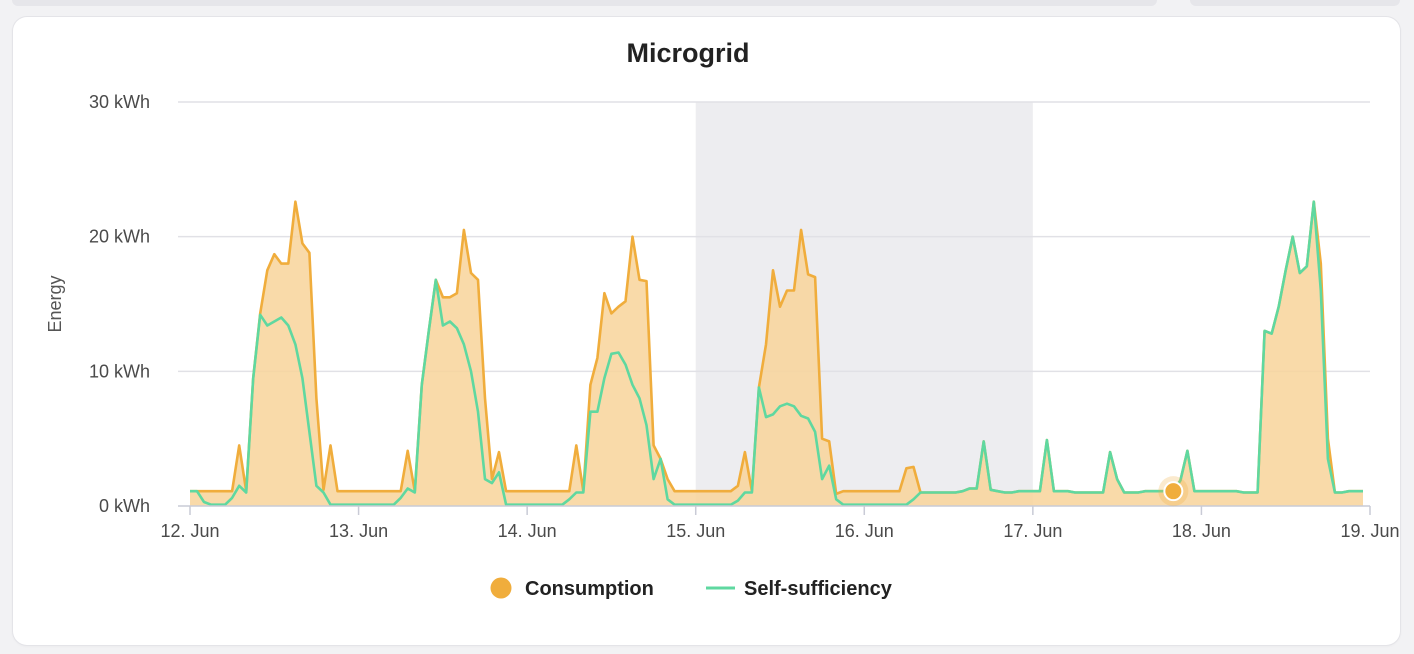  What do you see at coordinates (695, 531) in the screenshot?
I see `x-tick-label: 15. Jun` at bounding box center [695, 531].